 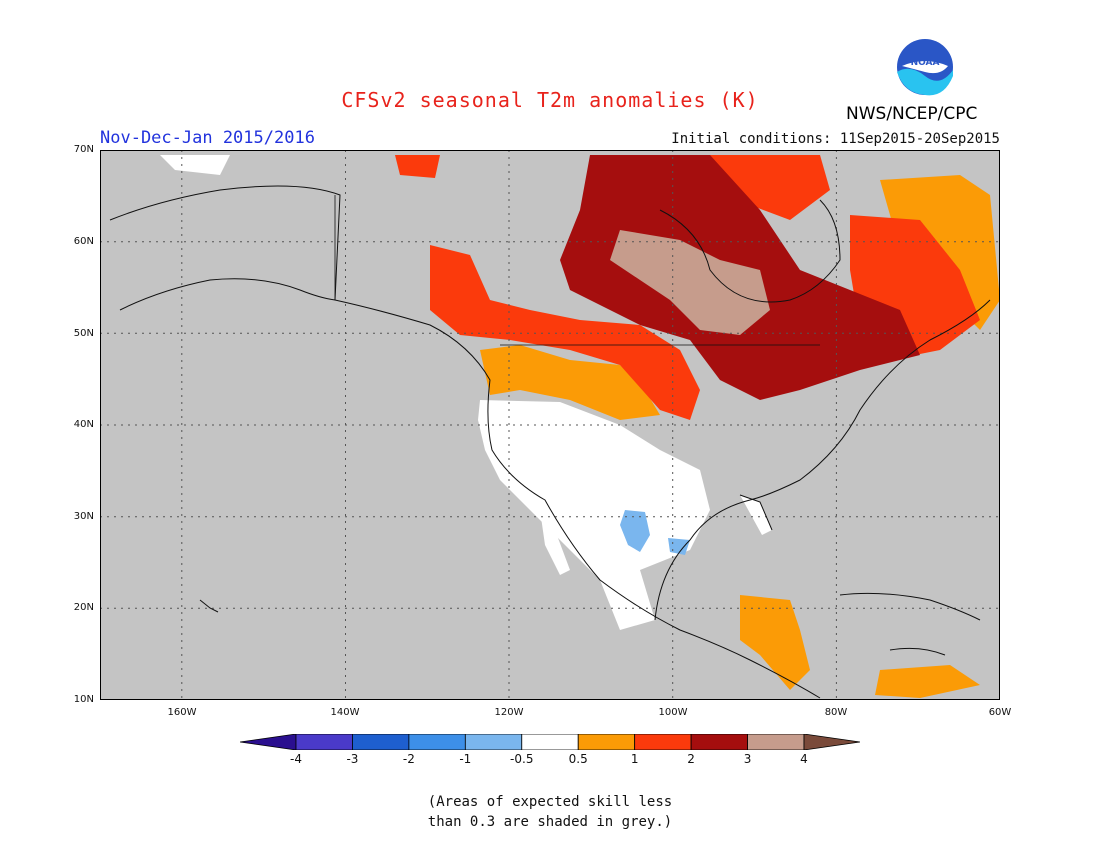 What do you see at coordinates (195, 165) in the screenshot?
I see `near-normal-arctic` at bounding box center [195, 165].